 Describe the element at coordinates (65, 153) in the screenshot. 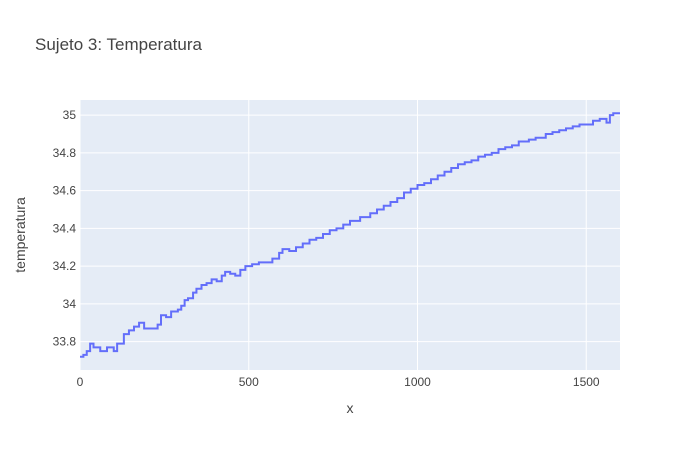

I see `y-tick-label: 34.8` at that location.